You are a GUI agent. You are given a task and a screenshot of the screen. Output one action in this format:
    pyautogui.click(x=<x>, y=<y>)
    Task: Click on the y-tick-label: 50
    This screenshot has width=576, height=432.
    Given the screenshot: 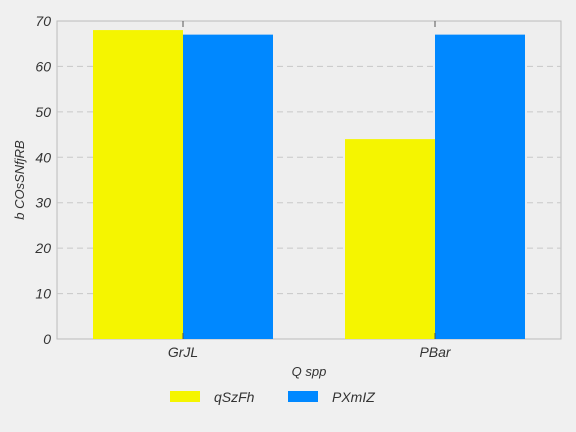 What is the action you would take?
    pyautogui.click(x=43, y=112)
    